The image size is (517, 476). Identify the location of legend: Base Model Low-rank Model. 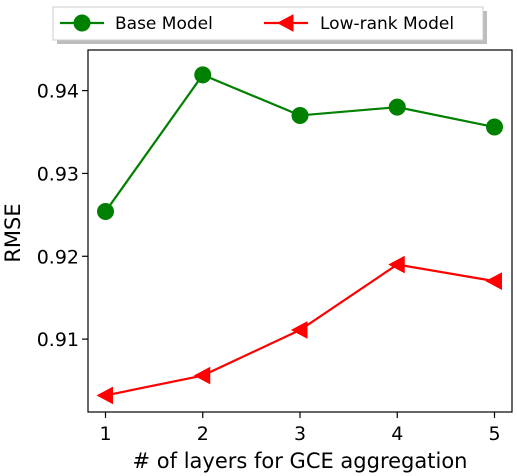
(269, 25).